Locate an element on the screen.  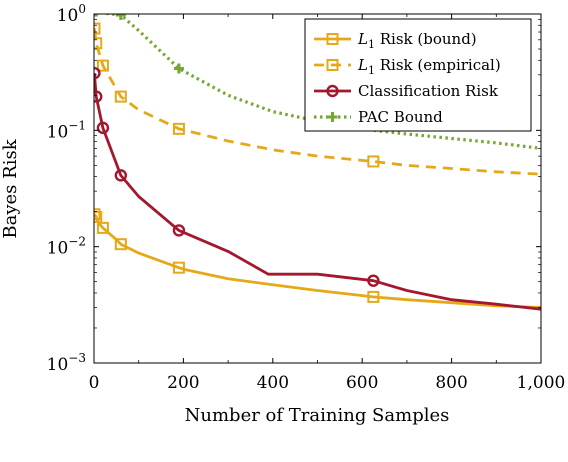
legend-label: PAC Bound is located at coordinates (400, 117).